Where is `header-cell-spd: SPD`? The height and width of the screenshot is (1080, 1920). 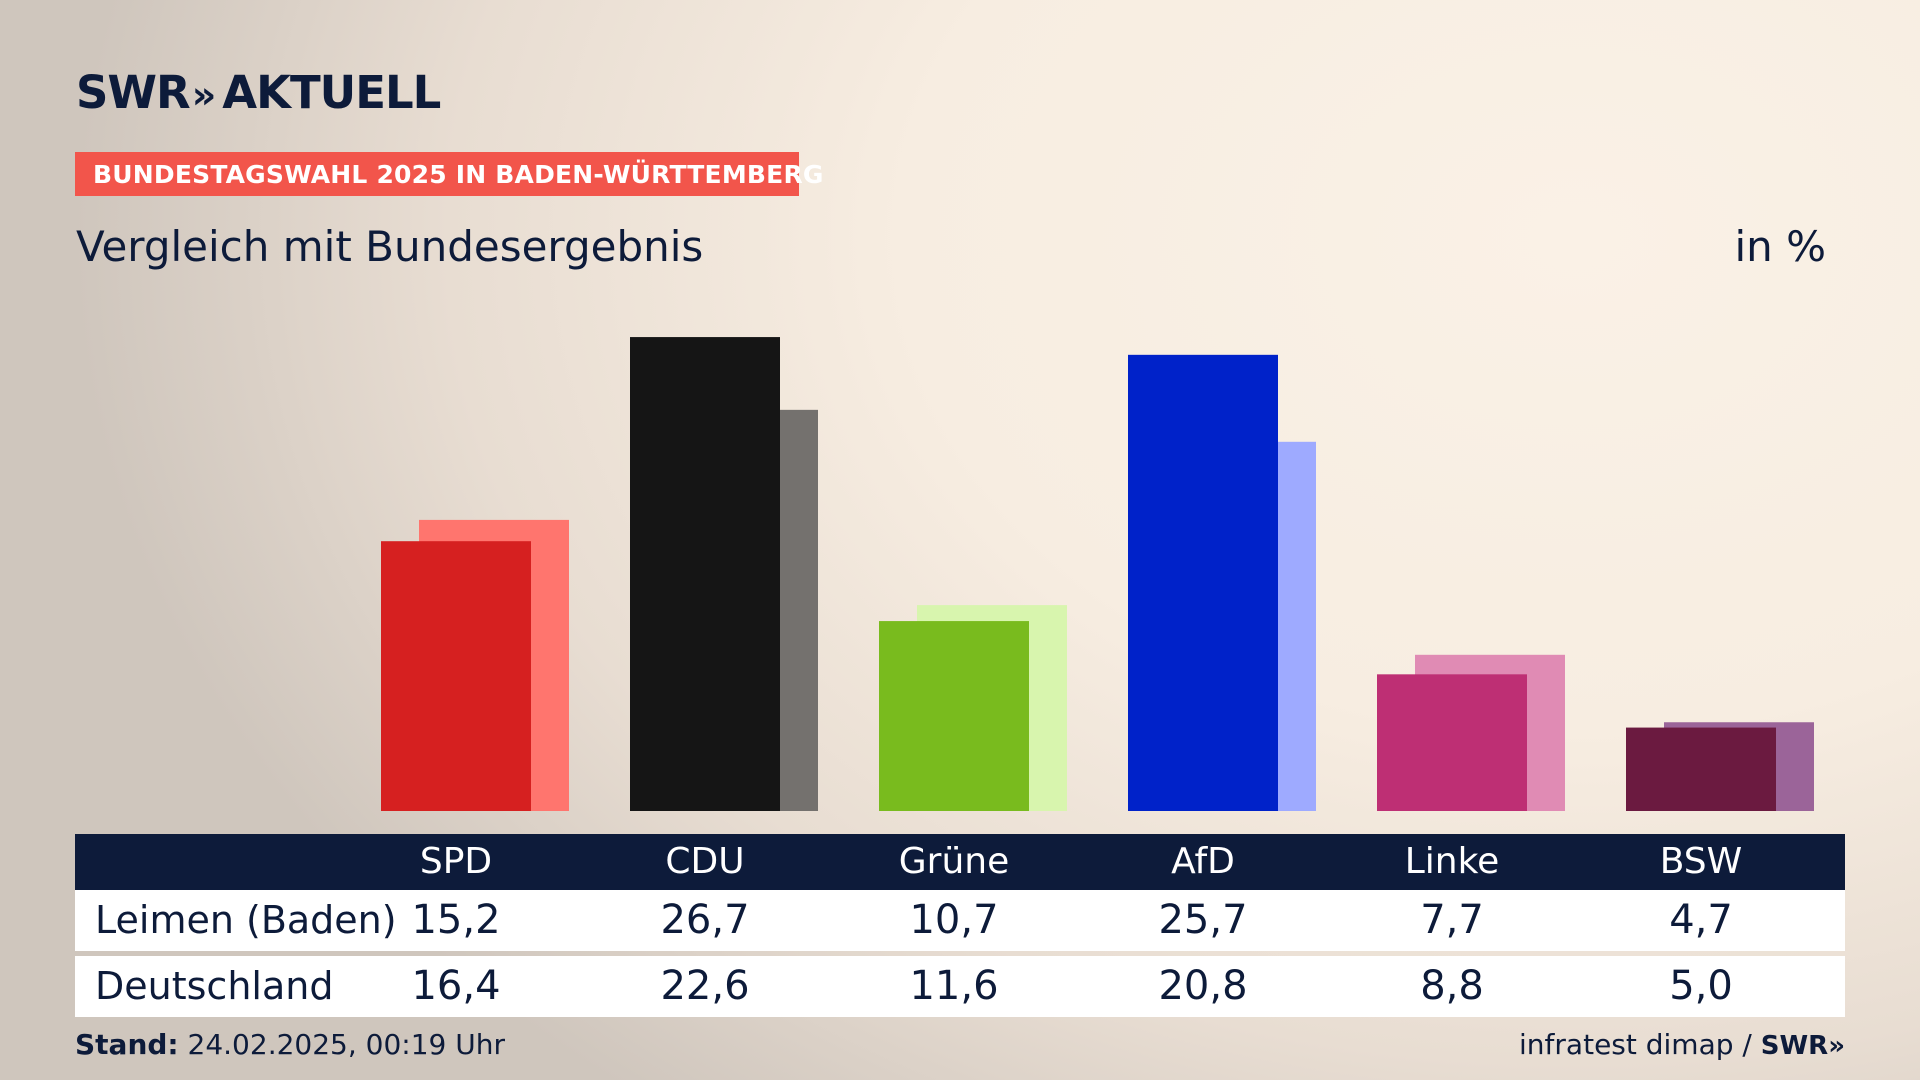
header-cell-spd: SPD is located at coordinates (456, 861).